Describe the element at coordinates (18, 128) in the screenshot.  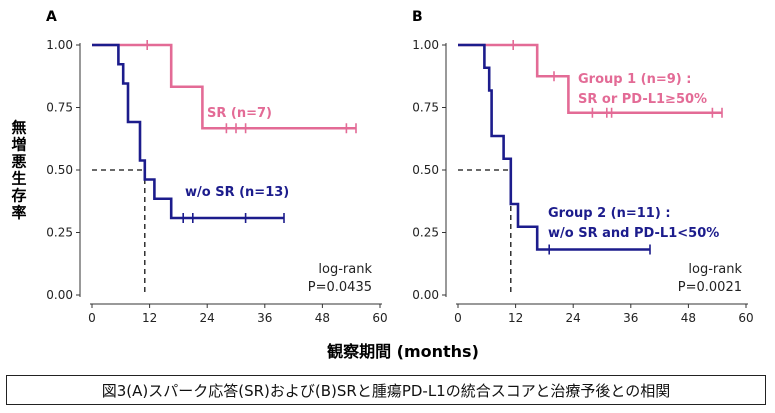
I see `y-axis-label-char: 無` at that location.